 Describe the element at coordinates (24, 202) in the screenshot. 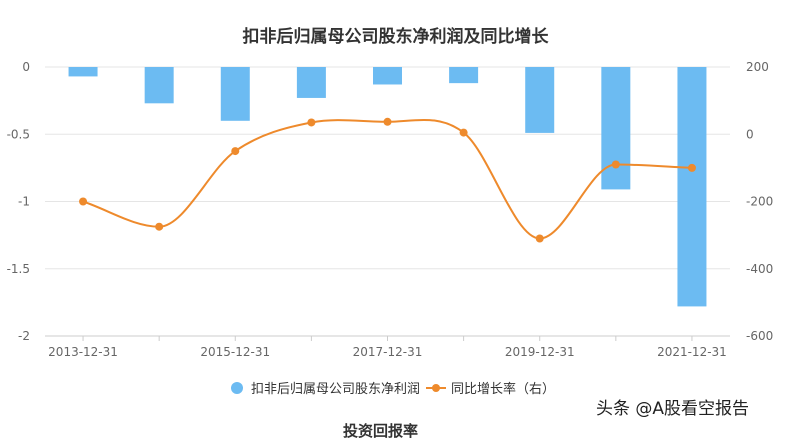

I see `left-axis-tick-label: -1` at that location.